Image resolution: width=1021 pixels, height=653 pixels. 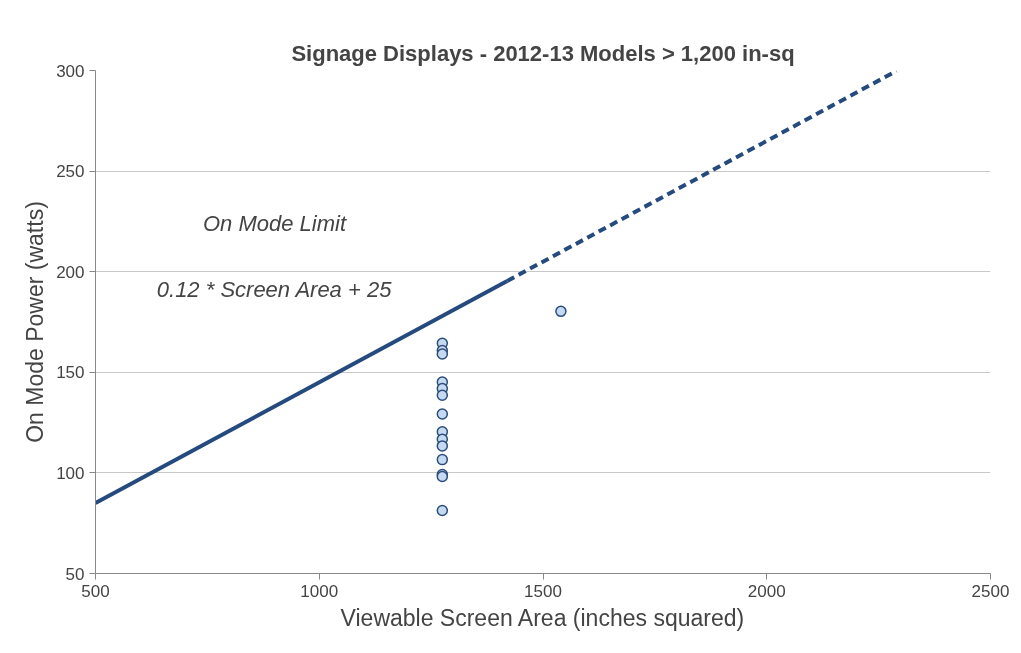 What do you see at coordinates (766, 591) in the screenshot?
I see `x-tick-label: 2000` at bounding box center [766, 591].